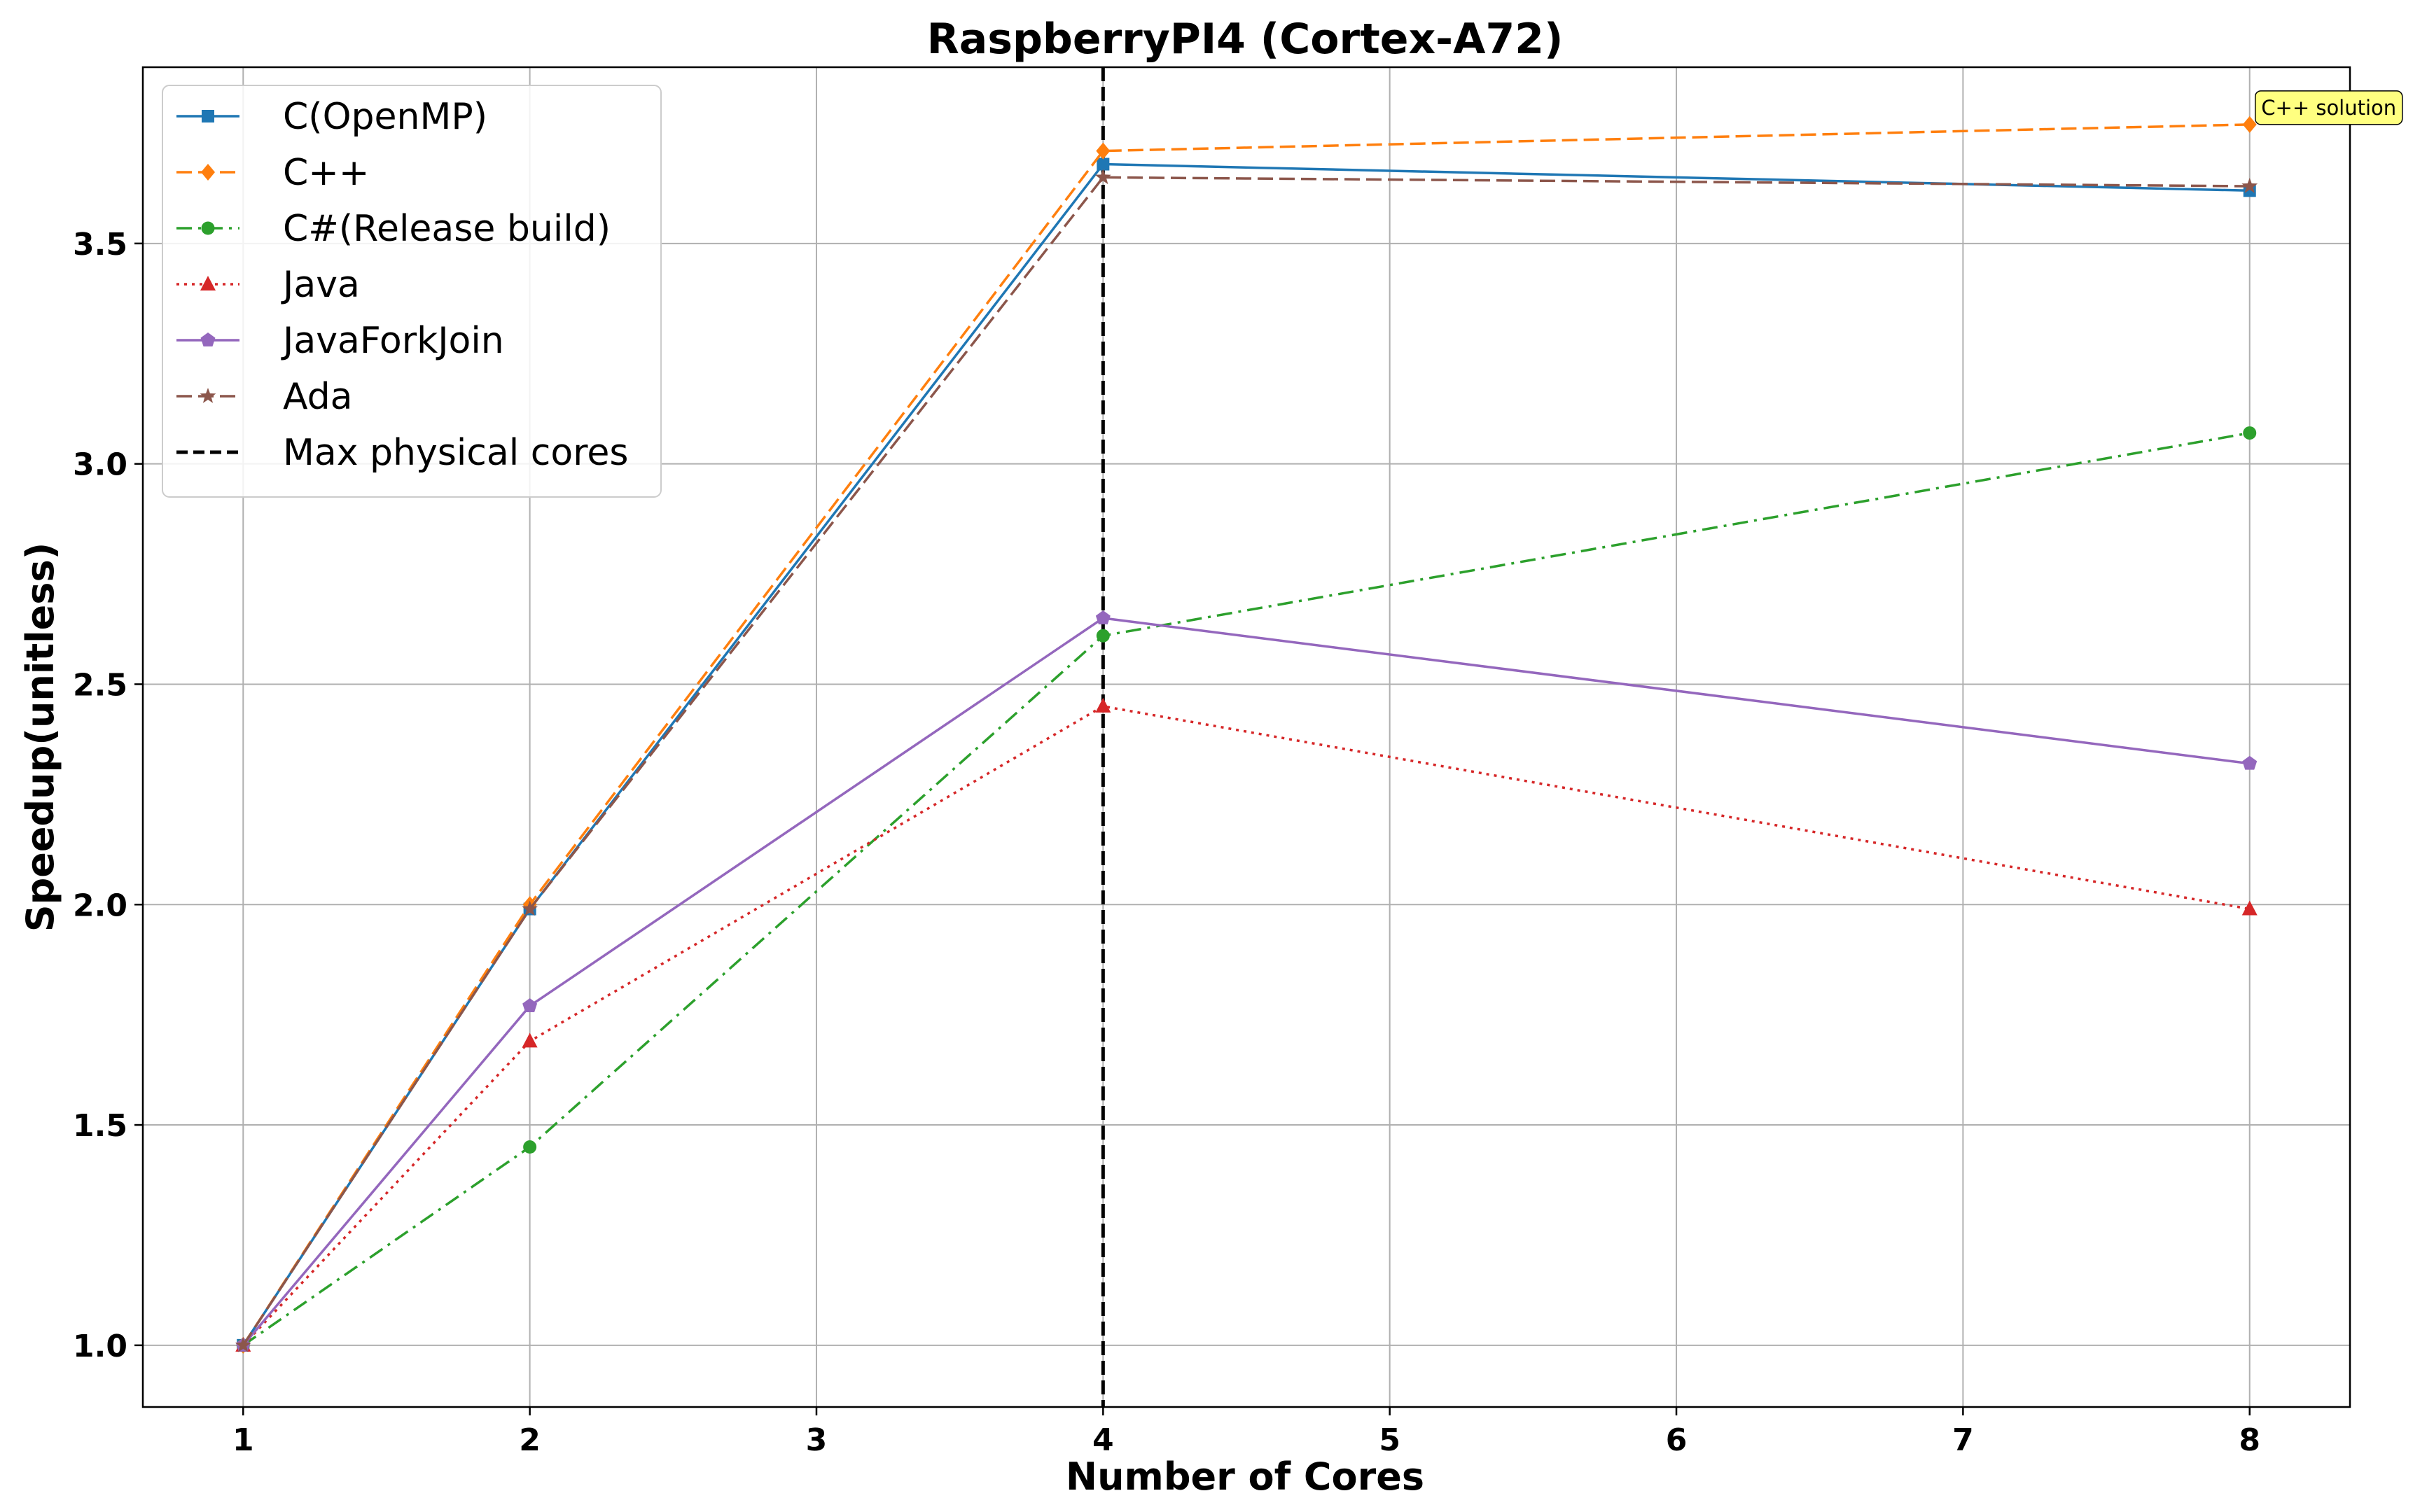  What do you see at coordinates (318, 397) in the screenshot?
I see `legend-label: Ada` at bounding box center [318, 397].